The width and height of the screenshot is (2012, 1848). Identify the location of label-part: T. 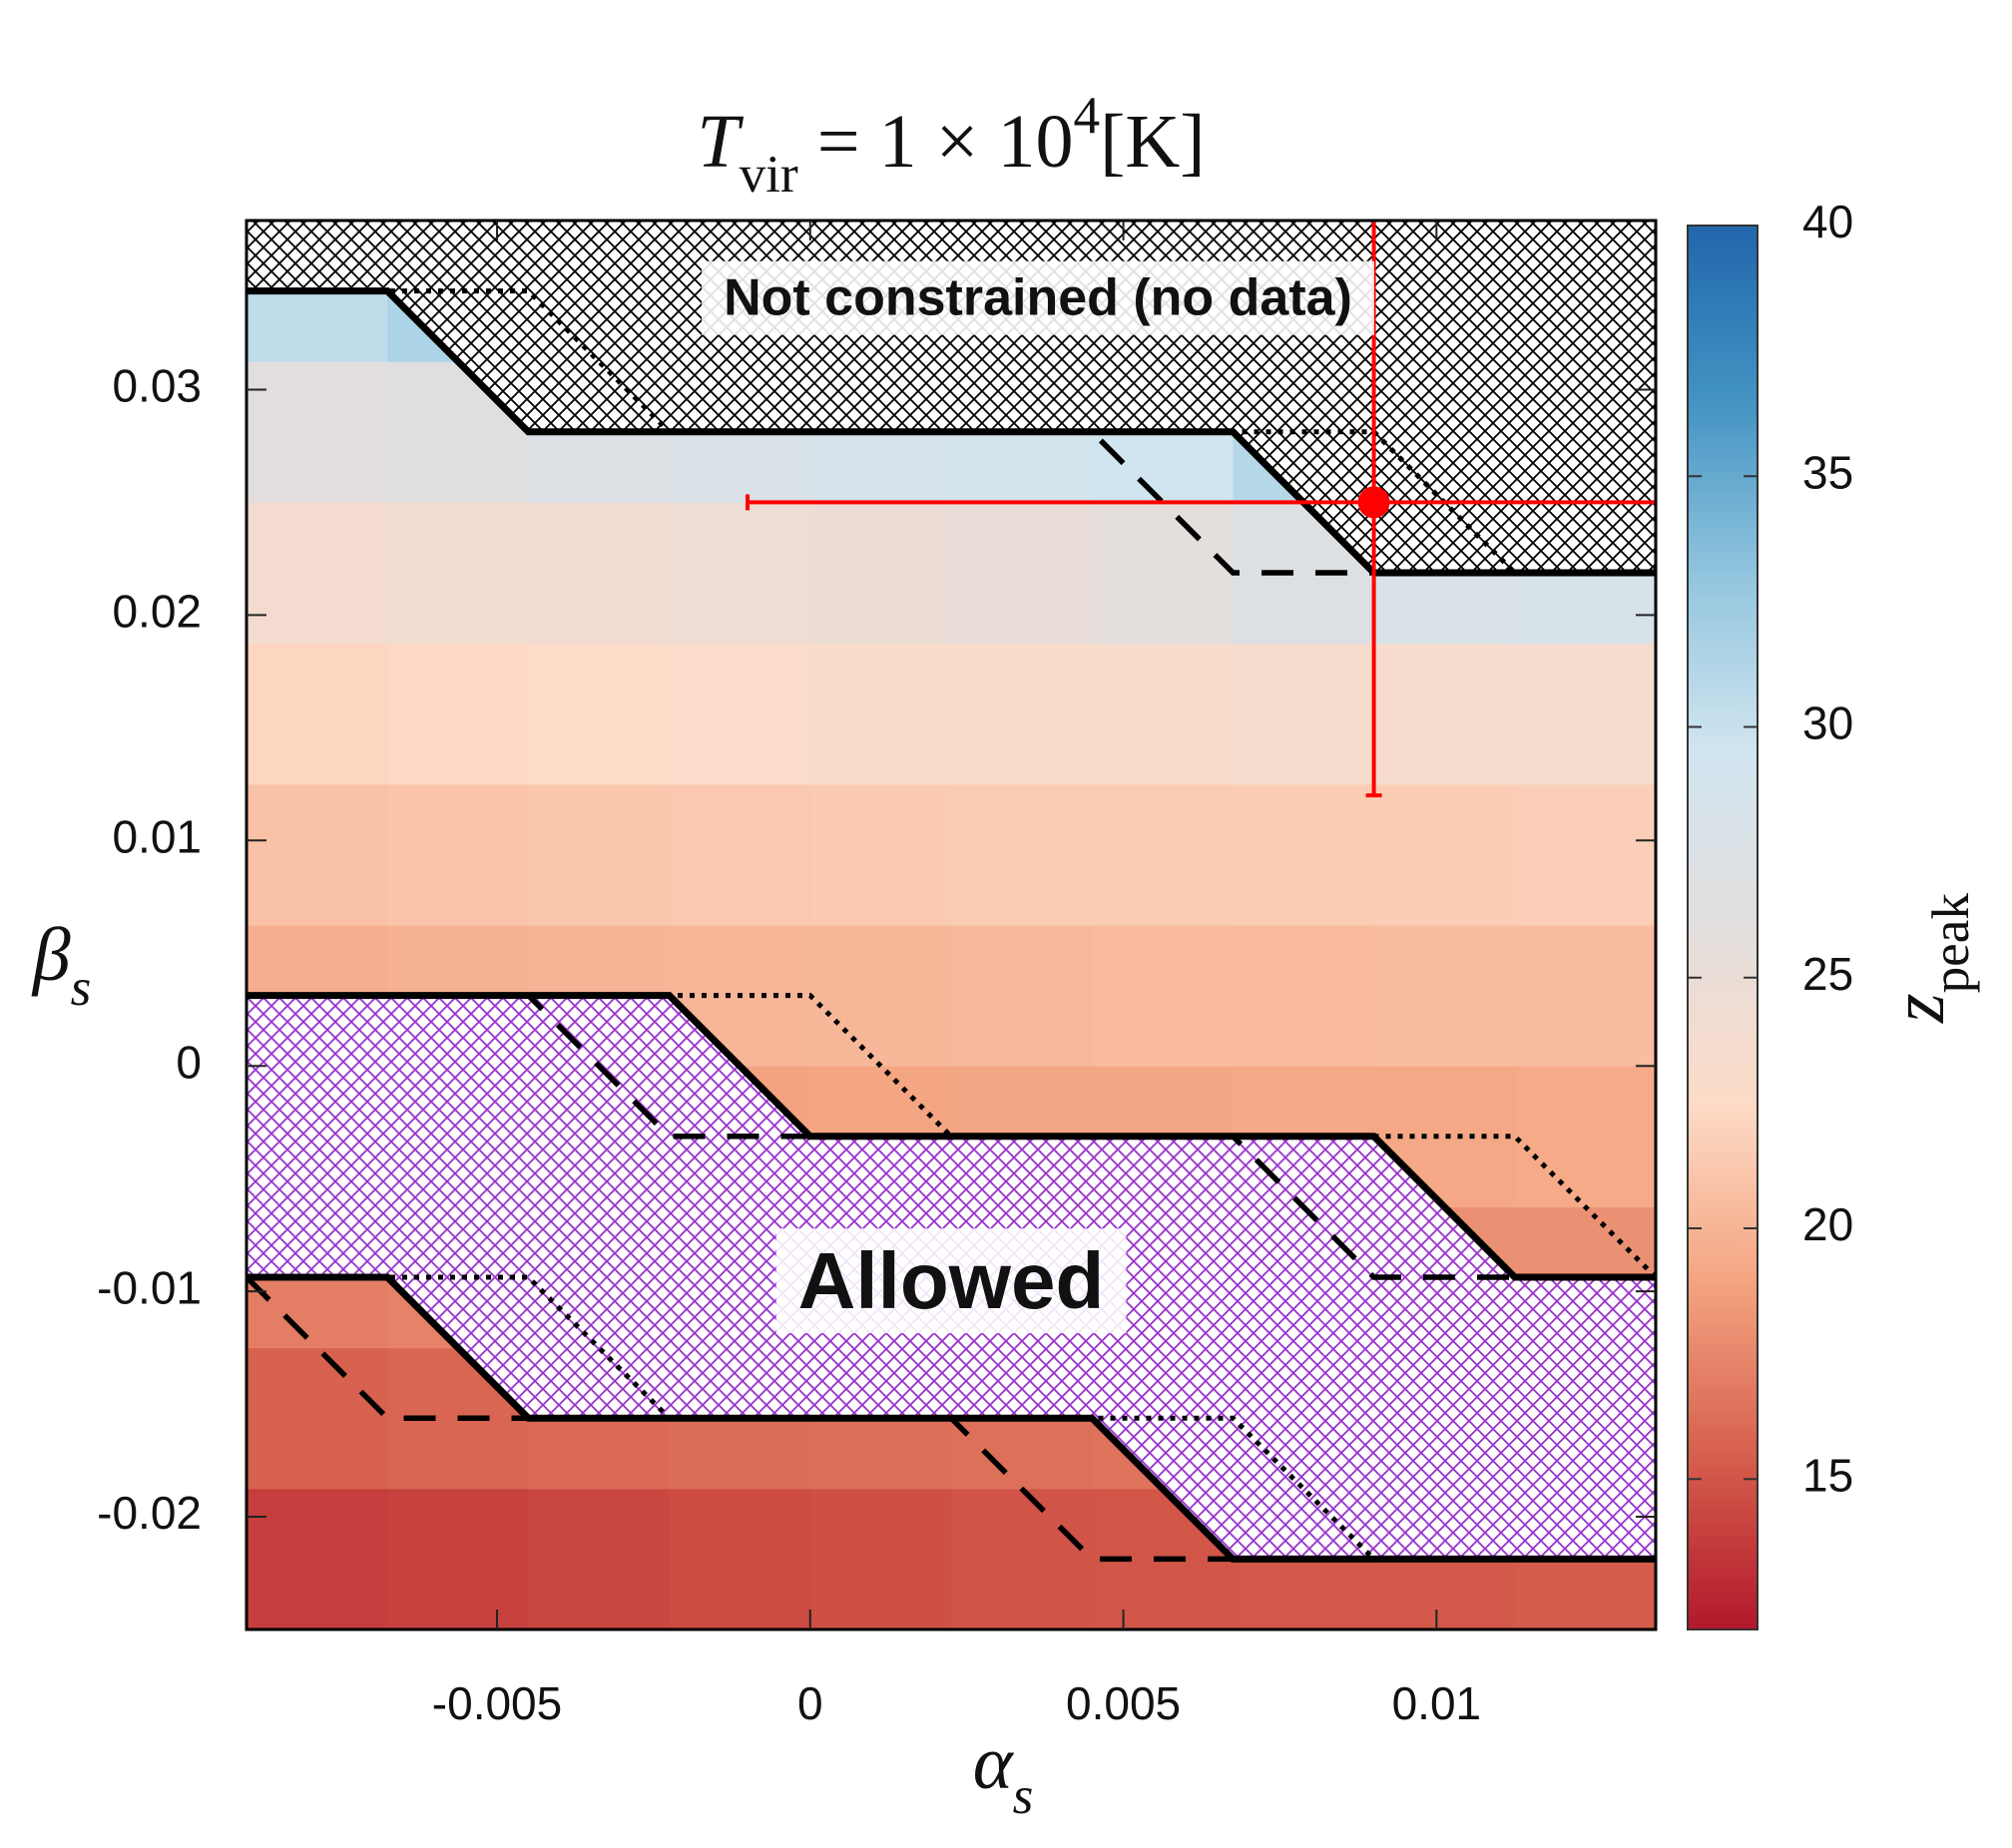
(720, 142).